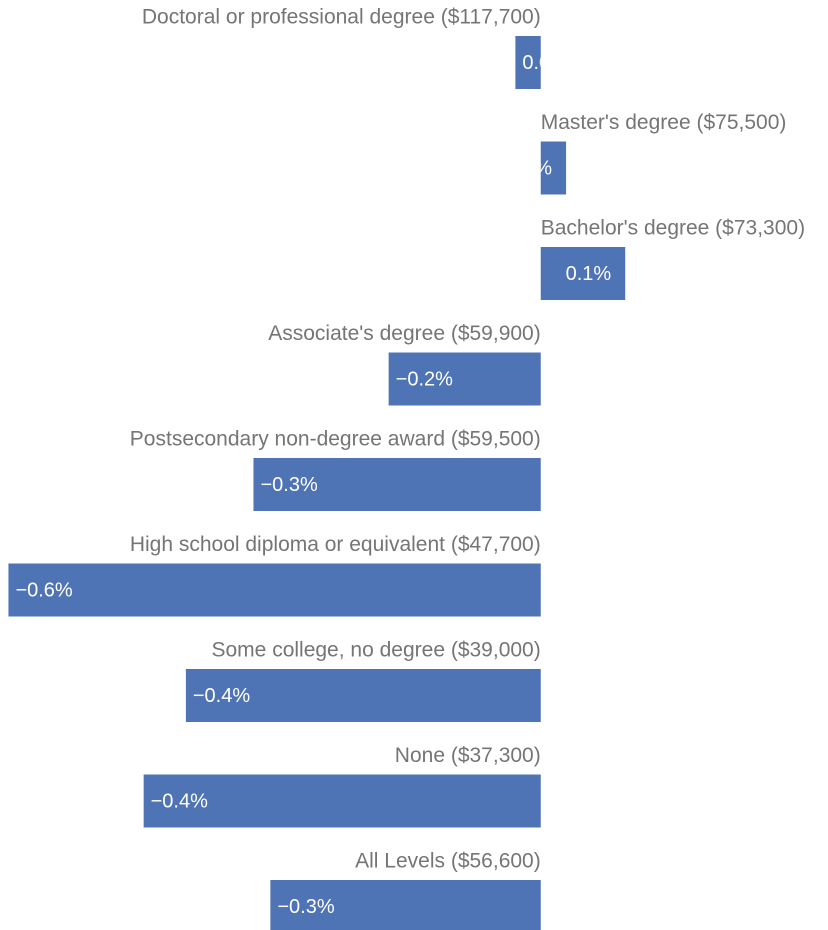  I want to click on category-label: Postsecondary non-degree award ($59,500), so click(335, 439).